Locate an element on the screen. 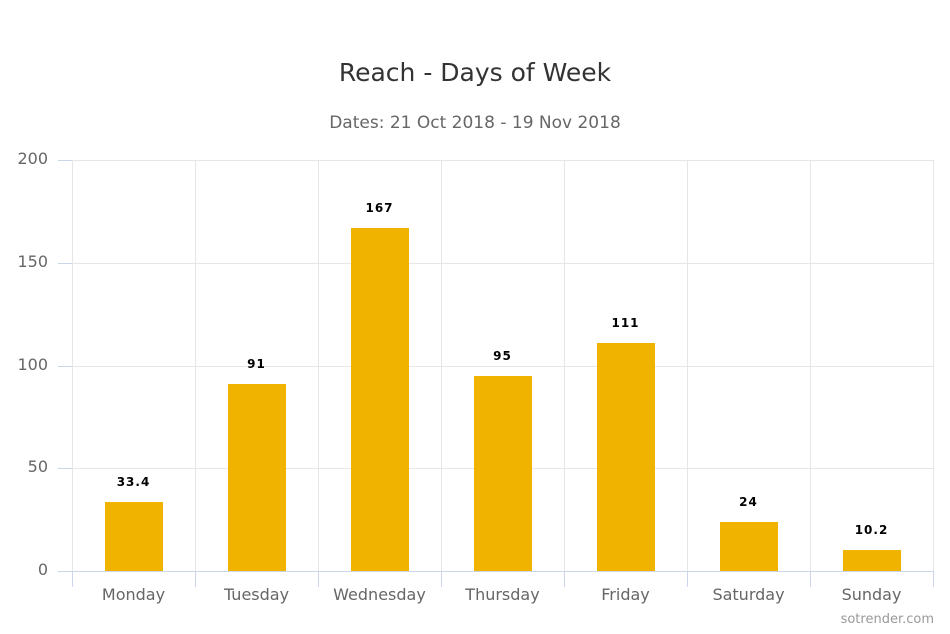 Image resolution: width=950 pixels, height=634 pixels. y-tick-label: 50 is located at coordinates (37, 467).